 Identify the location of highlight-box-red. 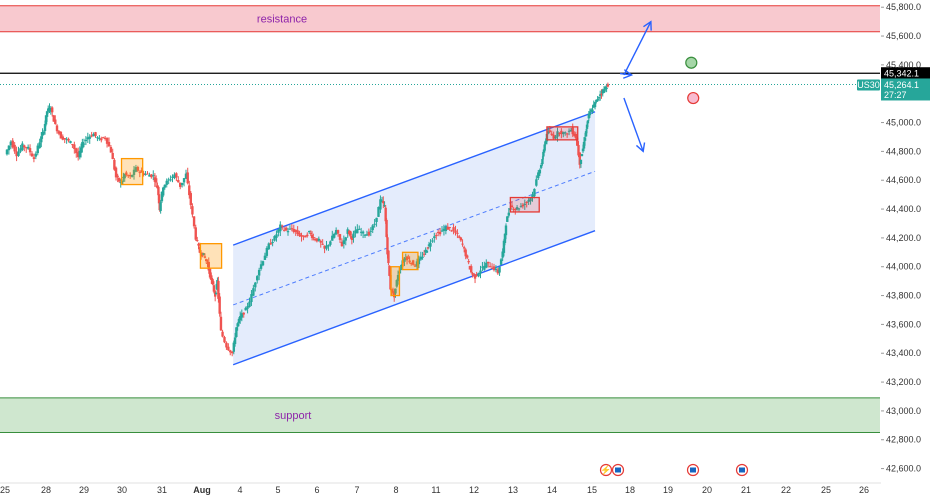
(524, 204).